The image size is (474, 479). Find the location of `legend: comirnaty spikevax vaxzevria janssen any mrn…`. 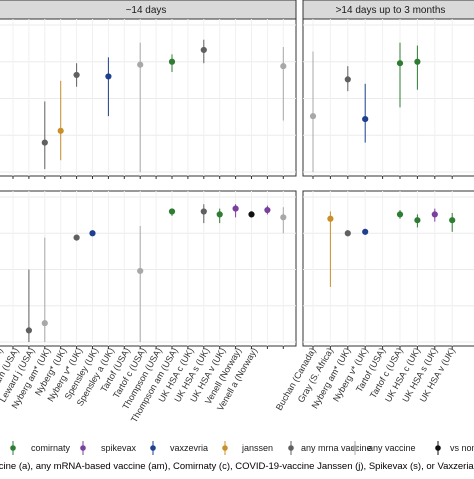

legend: comirnaty spikevax vaxzevria janssen any mrn… is located at coordinates (242, 448).